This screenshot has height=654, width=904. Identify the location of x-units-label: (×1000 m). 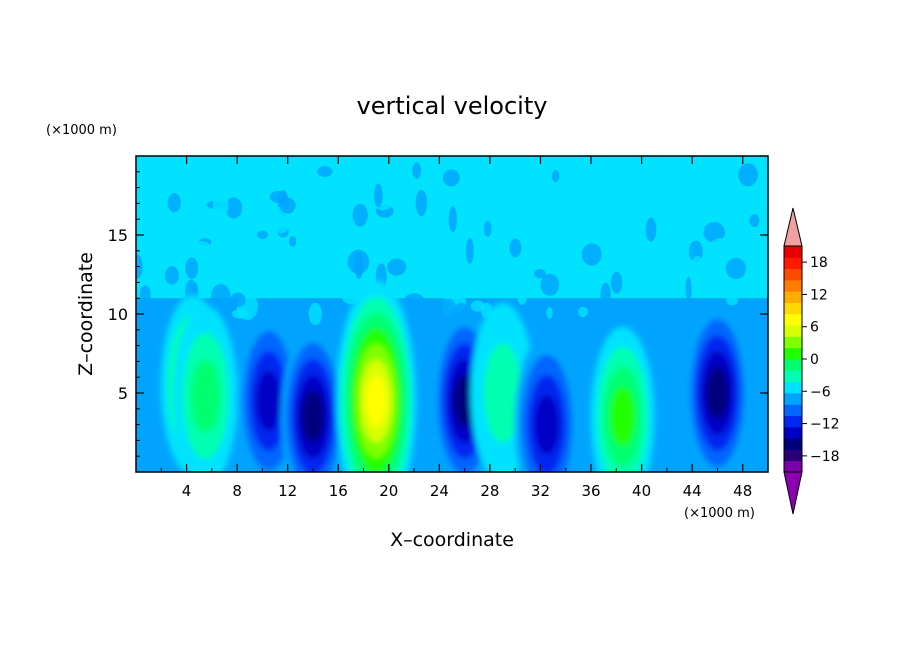
(719, 513).